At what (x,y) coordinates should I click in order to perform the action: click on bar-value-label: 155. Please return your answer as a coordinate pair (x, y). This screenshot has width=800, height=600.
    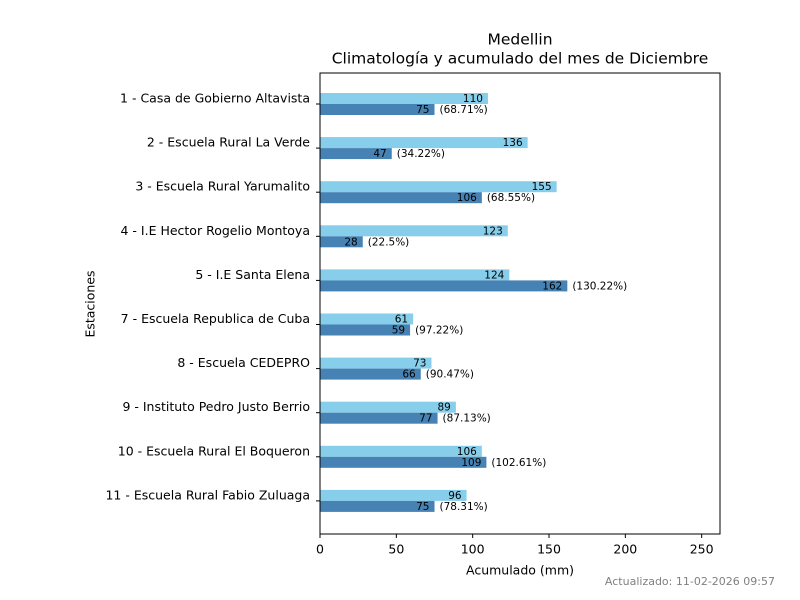
    Looking at the image, I should click on (542, 187).